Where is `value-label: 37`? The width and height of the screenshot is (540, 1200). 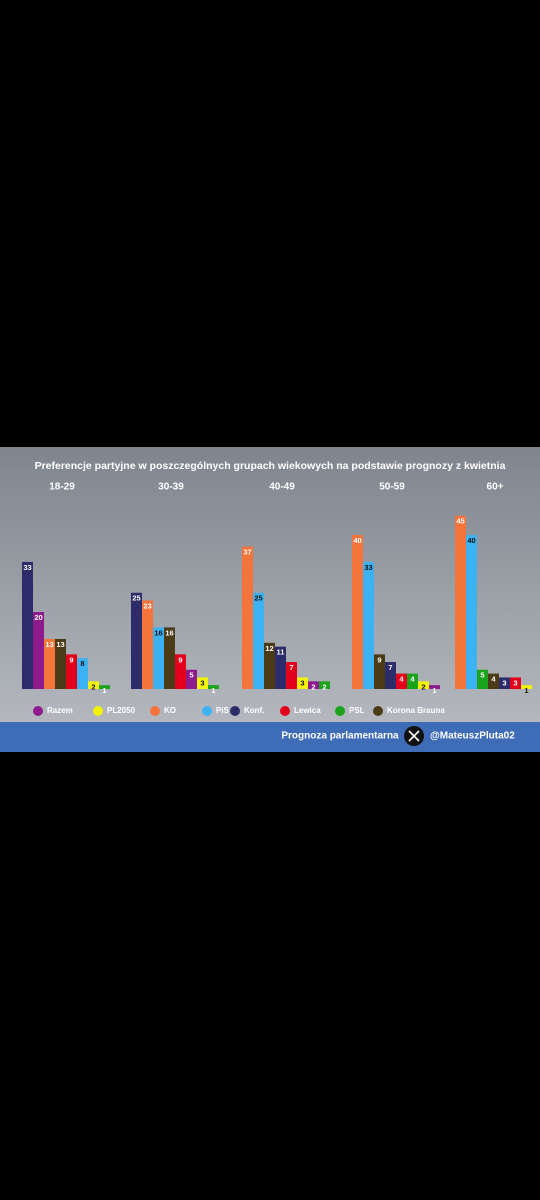
value-label: 37 is located at coordinates (247, 552).